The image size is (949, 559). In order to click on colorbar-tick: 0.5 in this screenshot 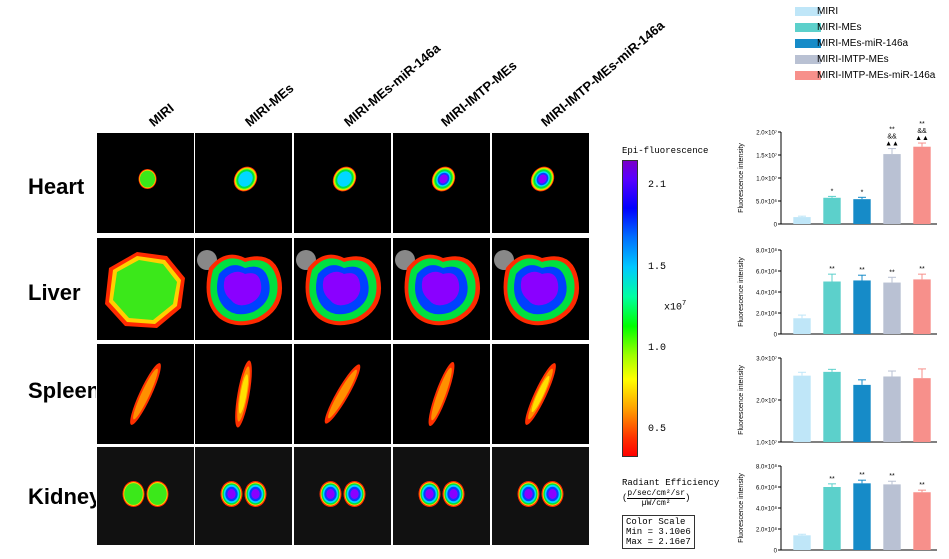, I will do `click(657, 429)`.